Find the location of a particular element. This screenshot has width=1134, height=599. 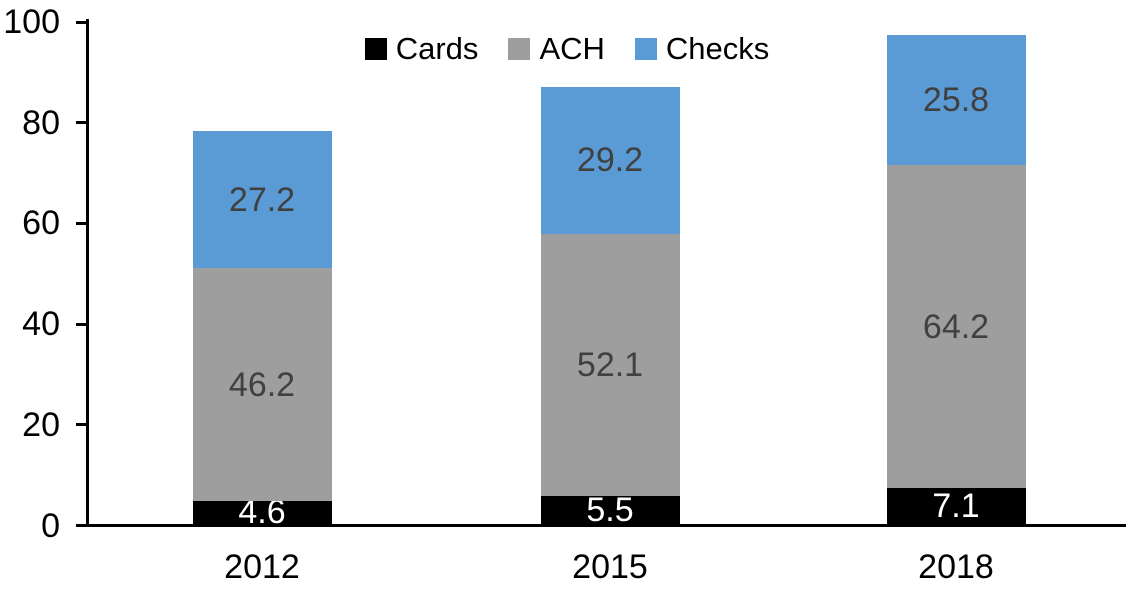

segment-label: 5.5 is located at coordinates (610, 510).